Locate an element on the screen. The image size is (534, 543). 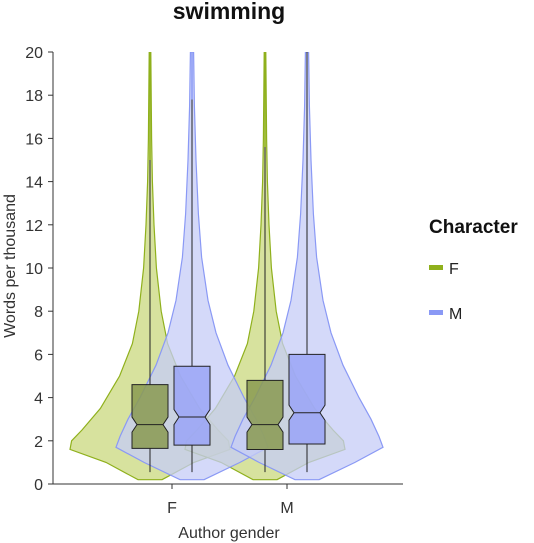
y-ticks: 0 2 4 6 8 10 12 14 16 18 20 is located at coordinates (39, 269).